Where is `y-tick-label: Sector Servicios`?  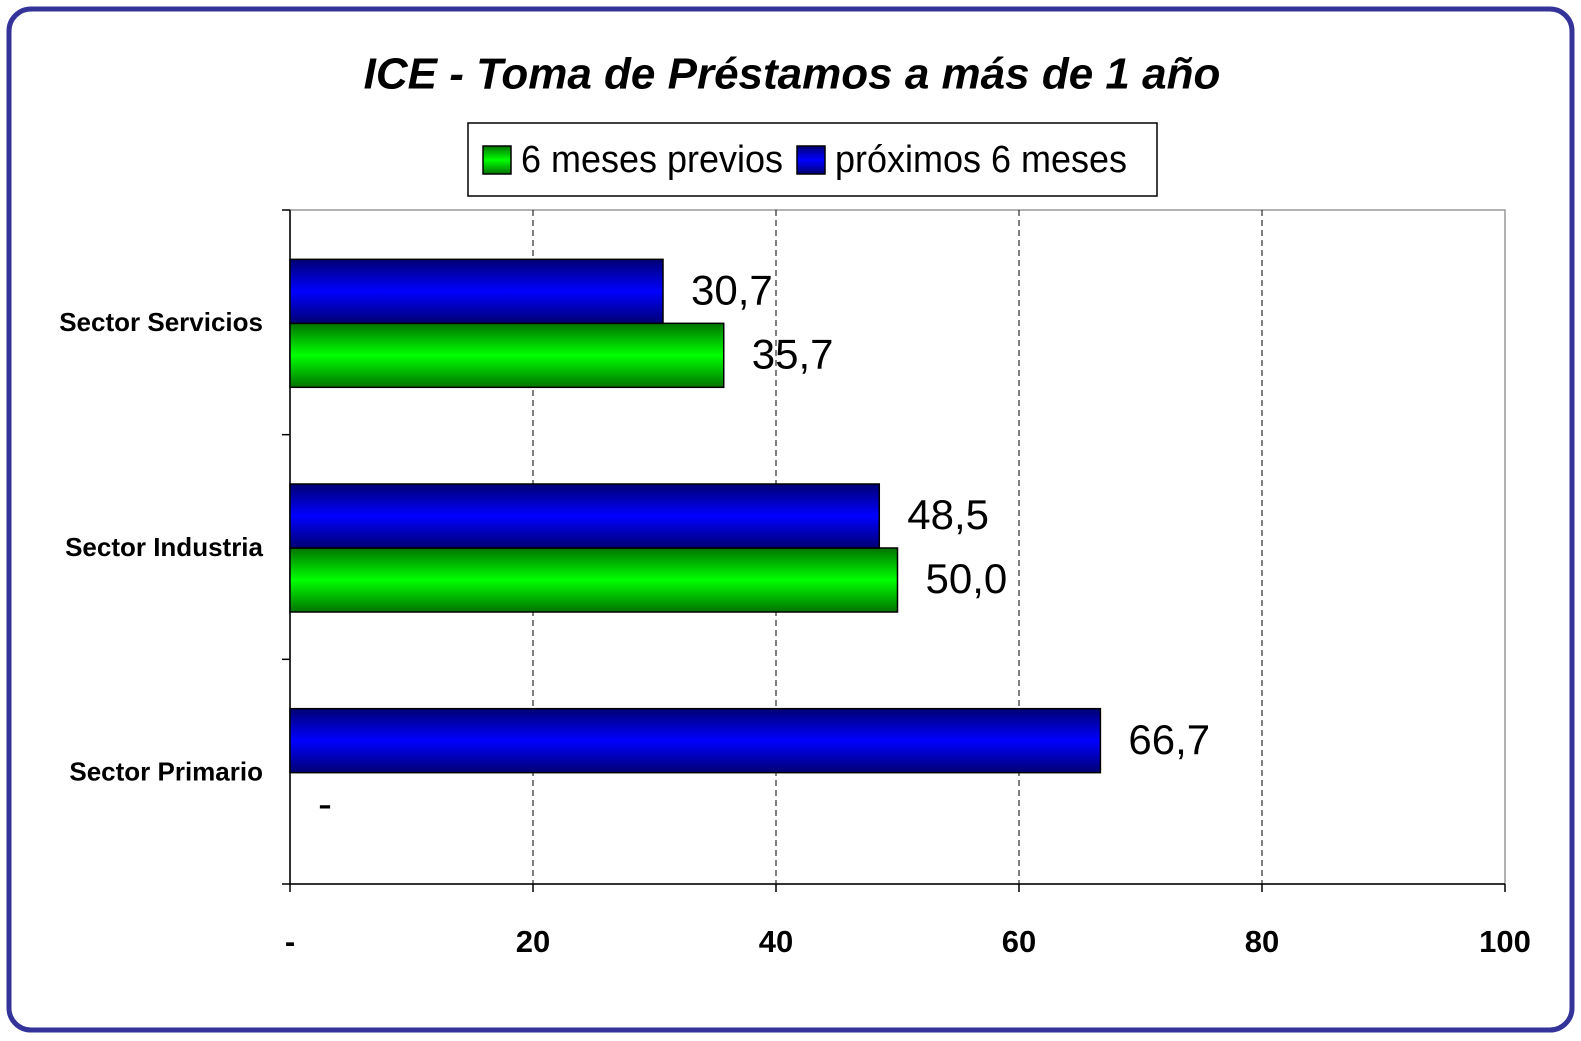
y-tick-label: Sector Servicios is located at coordinates (161, 322).